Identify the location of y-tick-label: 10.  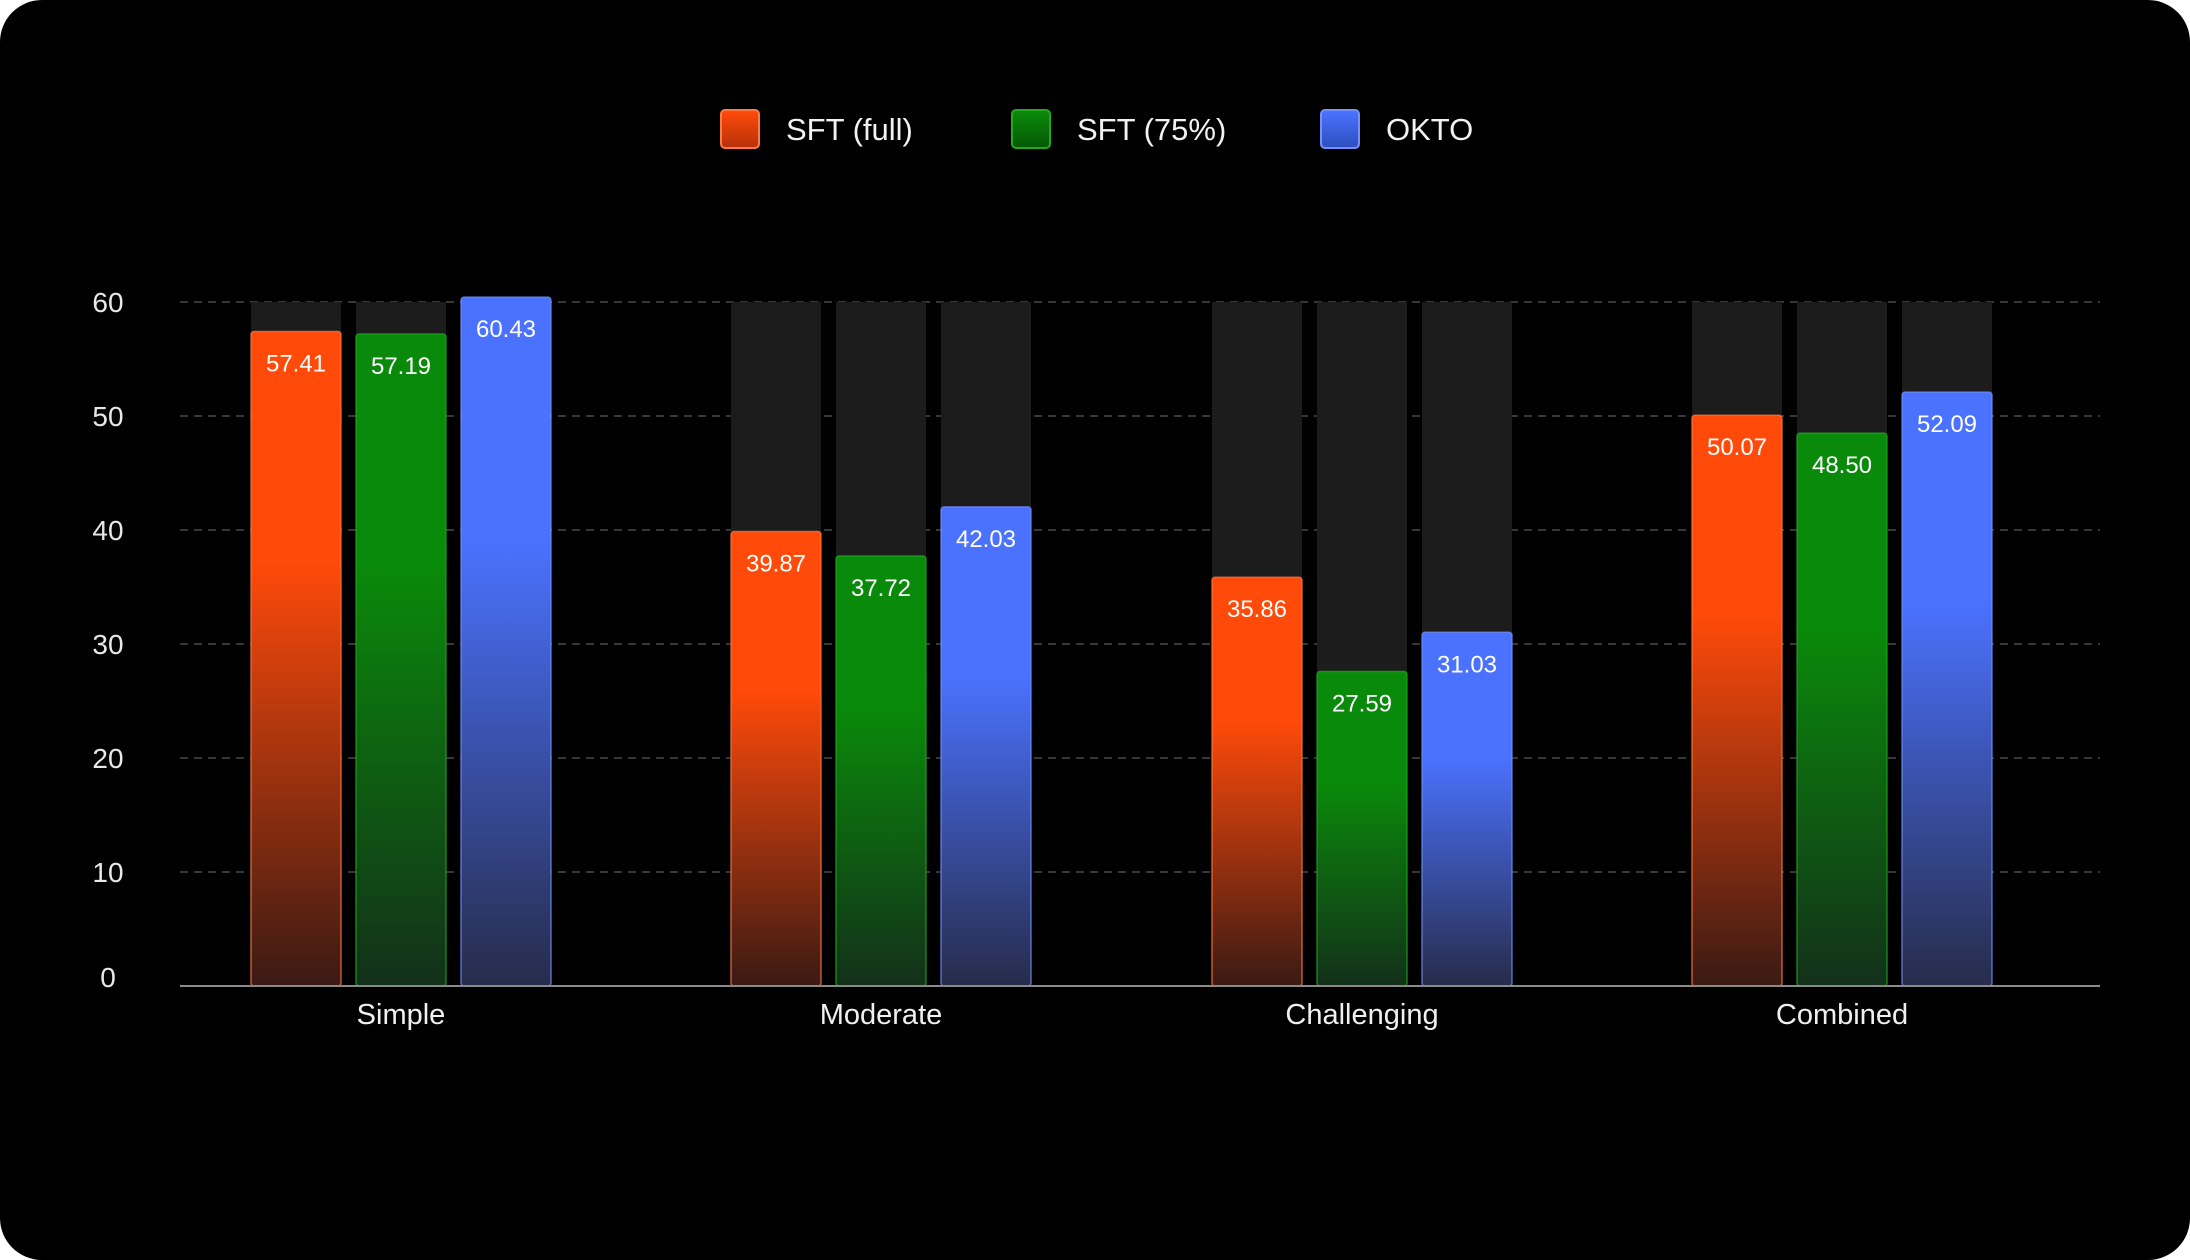
(107, 872).